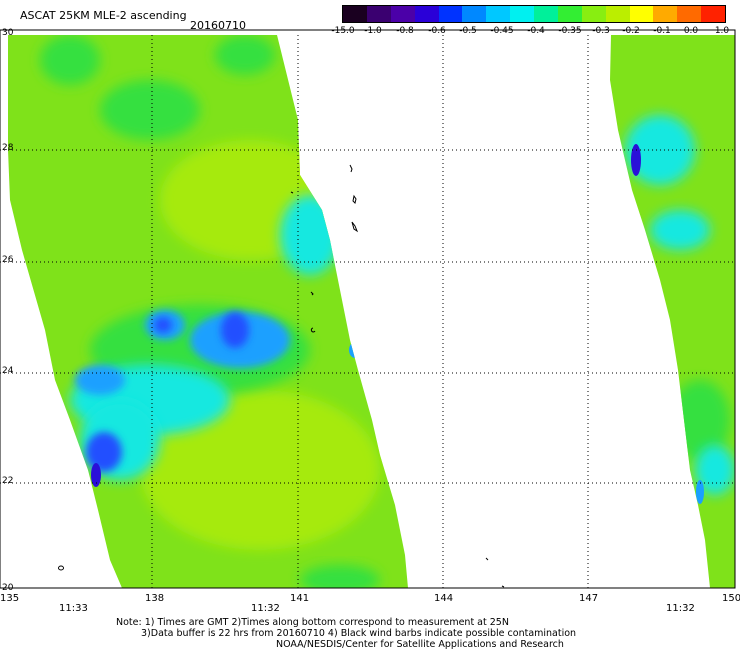 Image resolution: width=740 pixels, height=650 pixels. I want to click on colorbar, so click(534, 14).